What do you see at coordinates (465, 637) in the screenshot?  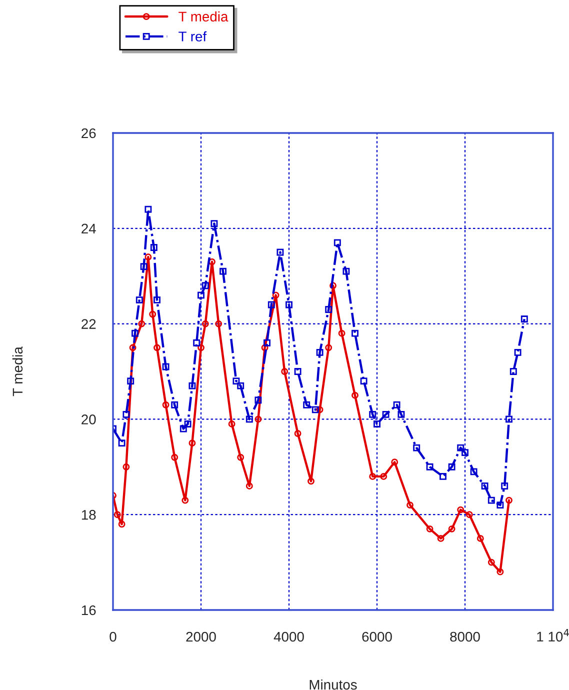 I see `x-tick-label: 8000` at bounding box center [465, 637].